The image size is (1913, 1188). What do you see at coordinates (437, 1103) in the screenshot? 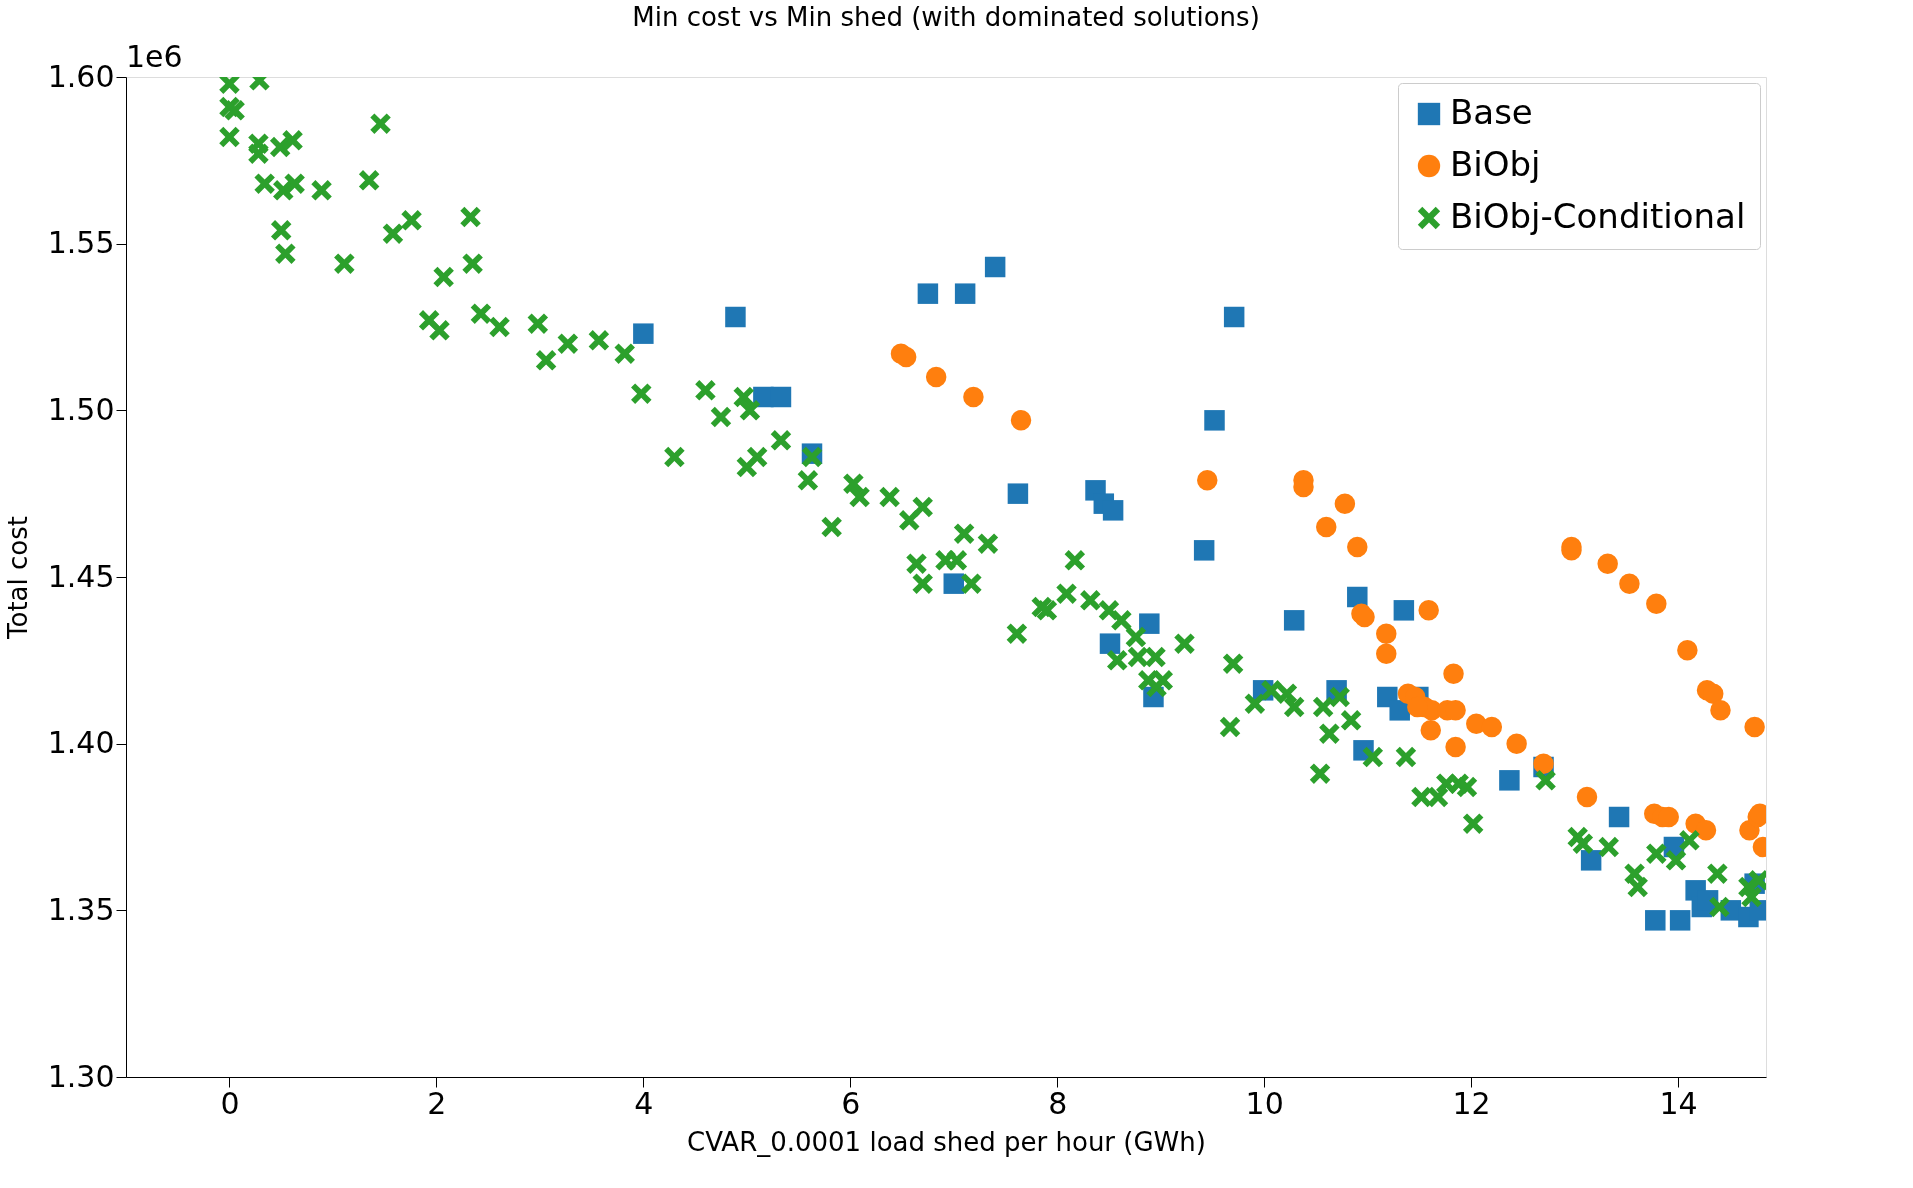
I see `x-tick-label: 2` at bounding box center [437, 1103].